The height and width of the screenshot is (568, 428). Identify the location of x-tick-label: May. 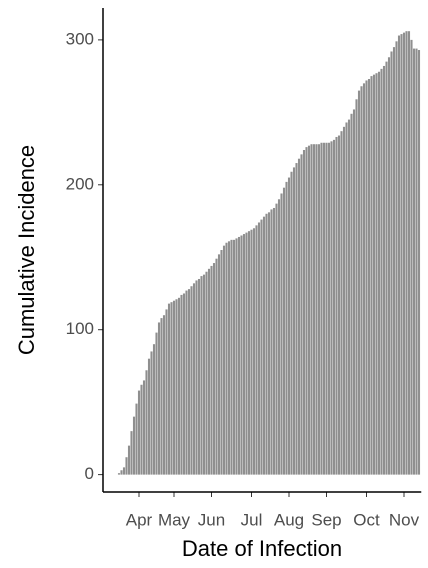
(174, 519).